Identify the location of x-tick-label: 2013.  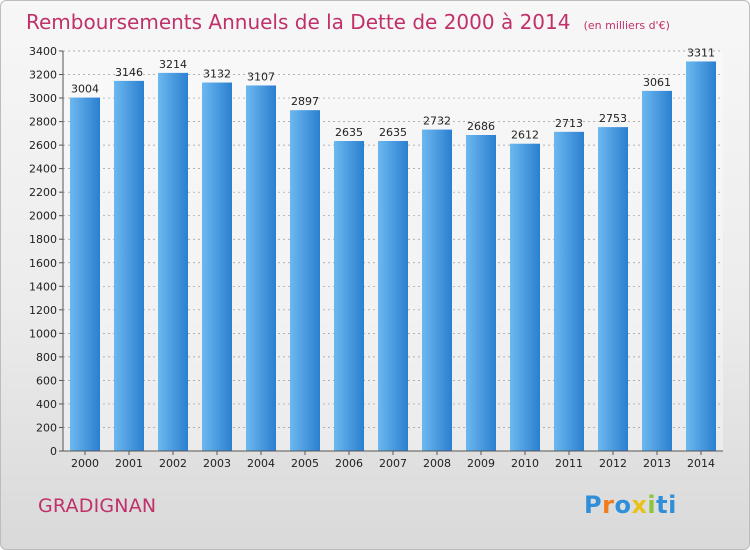
(657, 463).